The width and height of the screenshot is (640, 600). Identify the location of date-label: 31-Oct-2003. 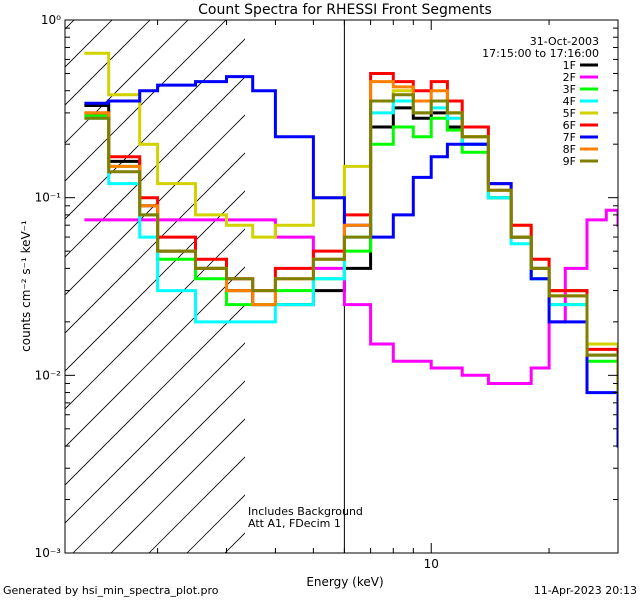
(564, 41).